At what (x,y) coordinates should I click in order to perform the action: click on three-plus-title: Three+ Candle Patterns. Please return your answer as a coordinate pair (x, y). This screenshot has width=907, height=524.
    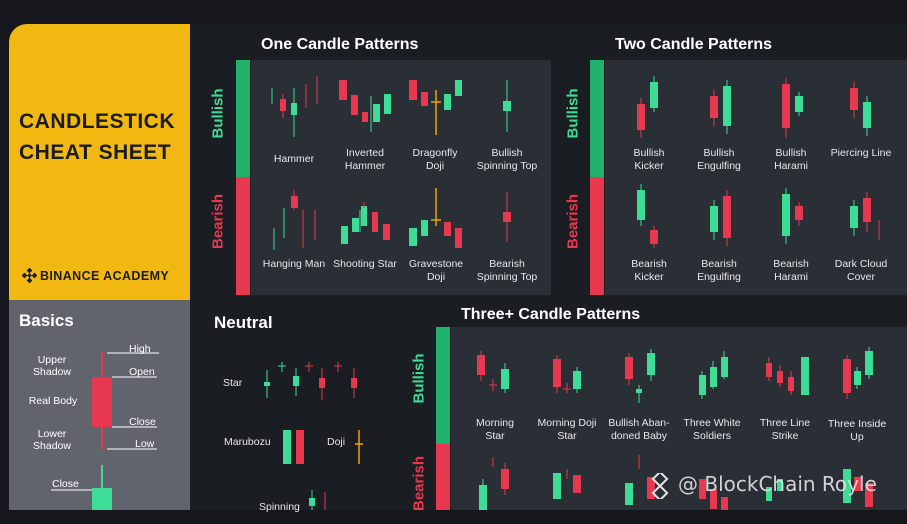
    Looking at the image, I should click on (551, 314).